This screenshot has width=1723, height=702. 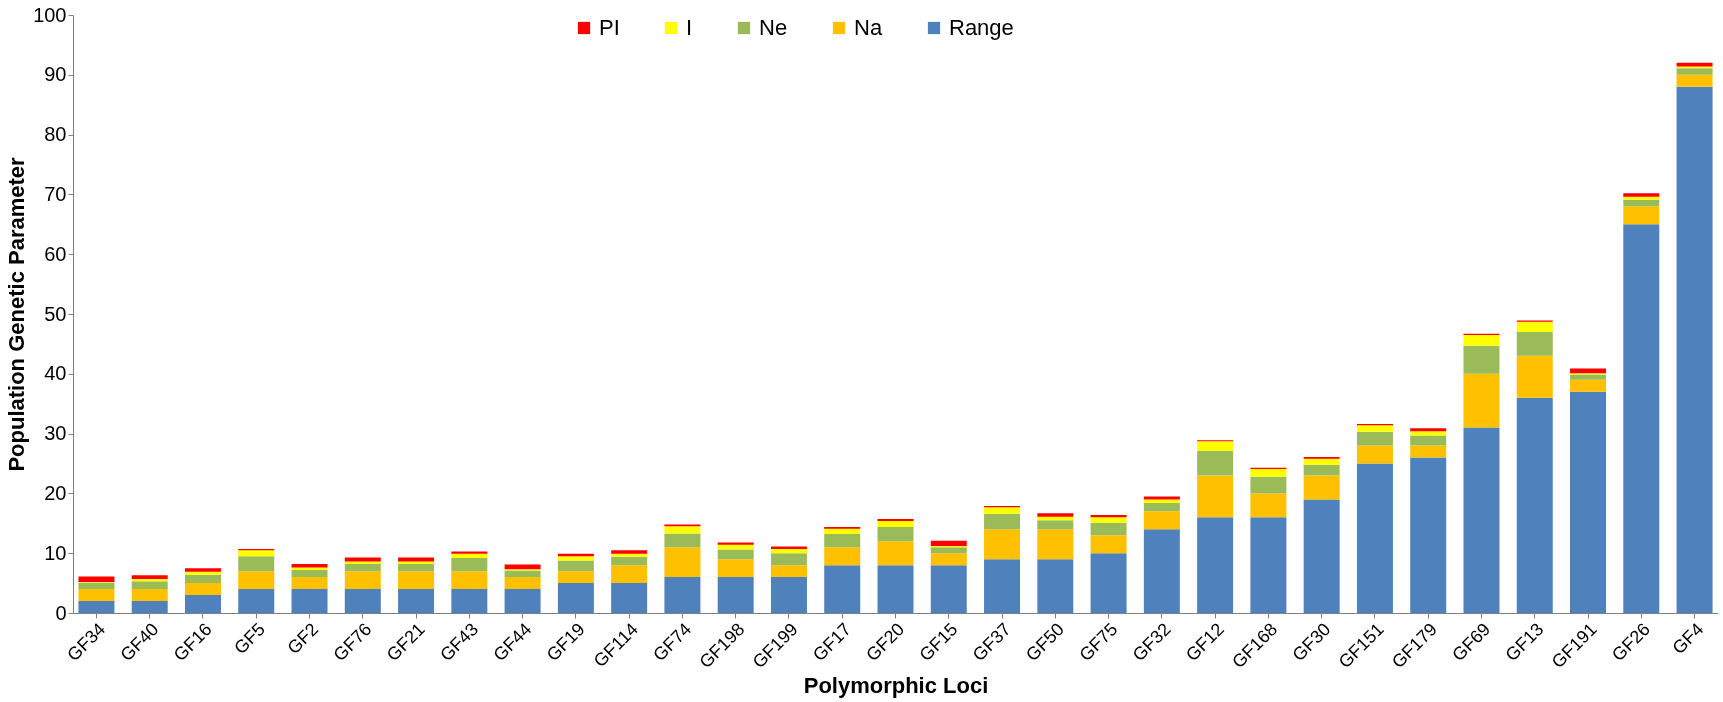 What do you see at coordinates (55, 74) in the screenshot?
I see `y-tick-label: 90` at bounding box center [55, 74].